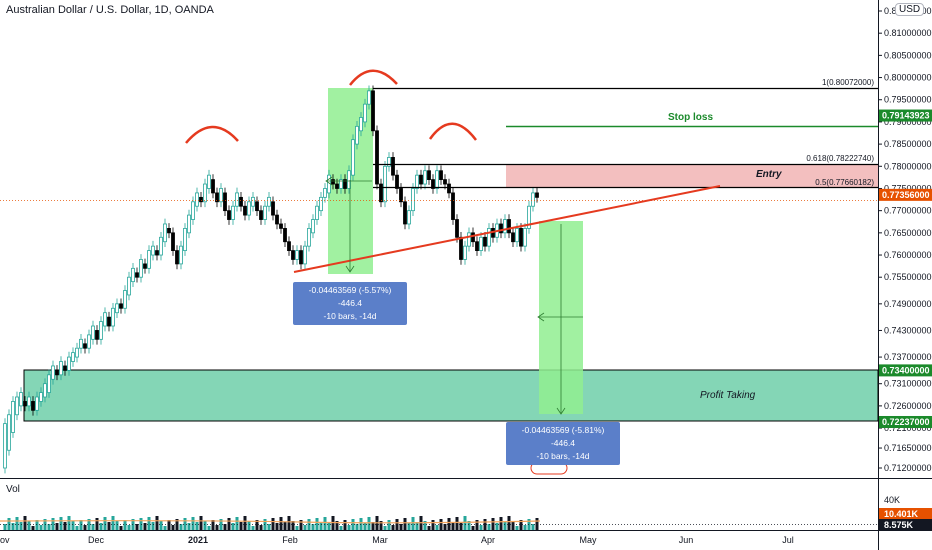 This screenshot has width=932, height=550. I want to click on left-shoulder-arc, so click(212, 134).